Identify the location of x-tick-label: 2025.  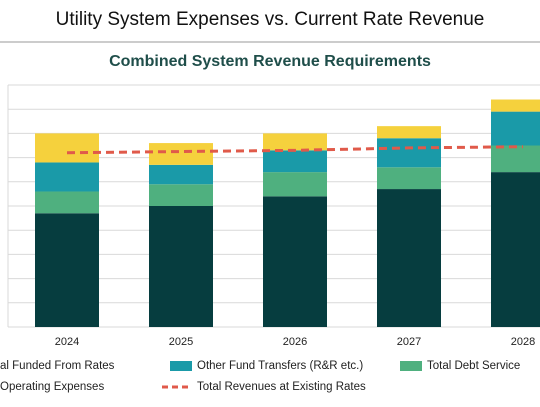
(181, 342).